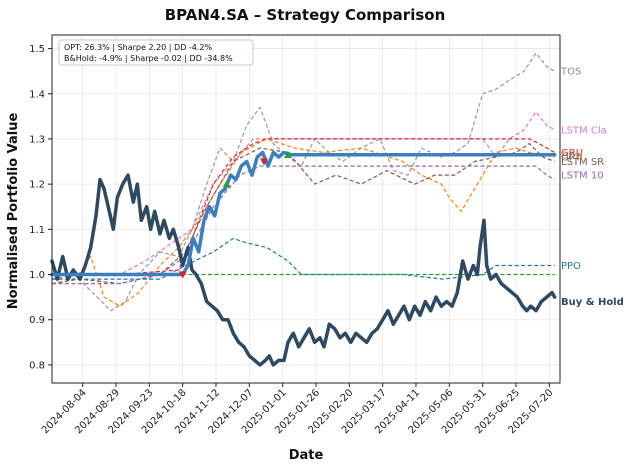 This screenshot has height=470, width=630. What do you see at coordinates (305, 15) in the screenshot?
I see `chart-title: BPAN4.SA – Strategy Comparison` at bounding box center [305, 15].